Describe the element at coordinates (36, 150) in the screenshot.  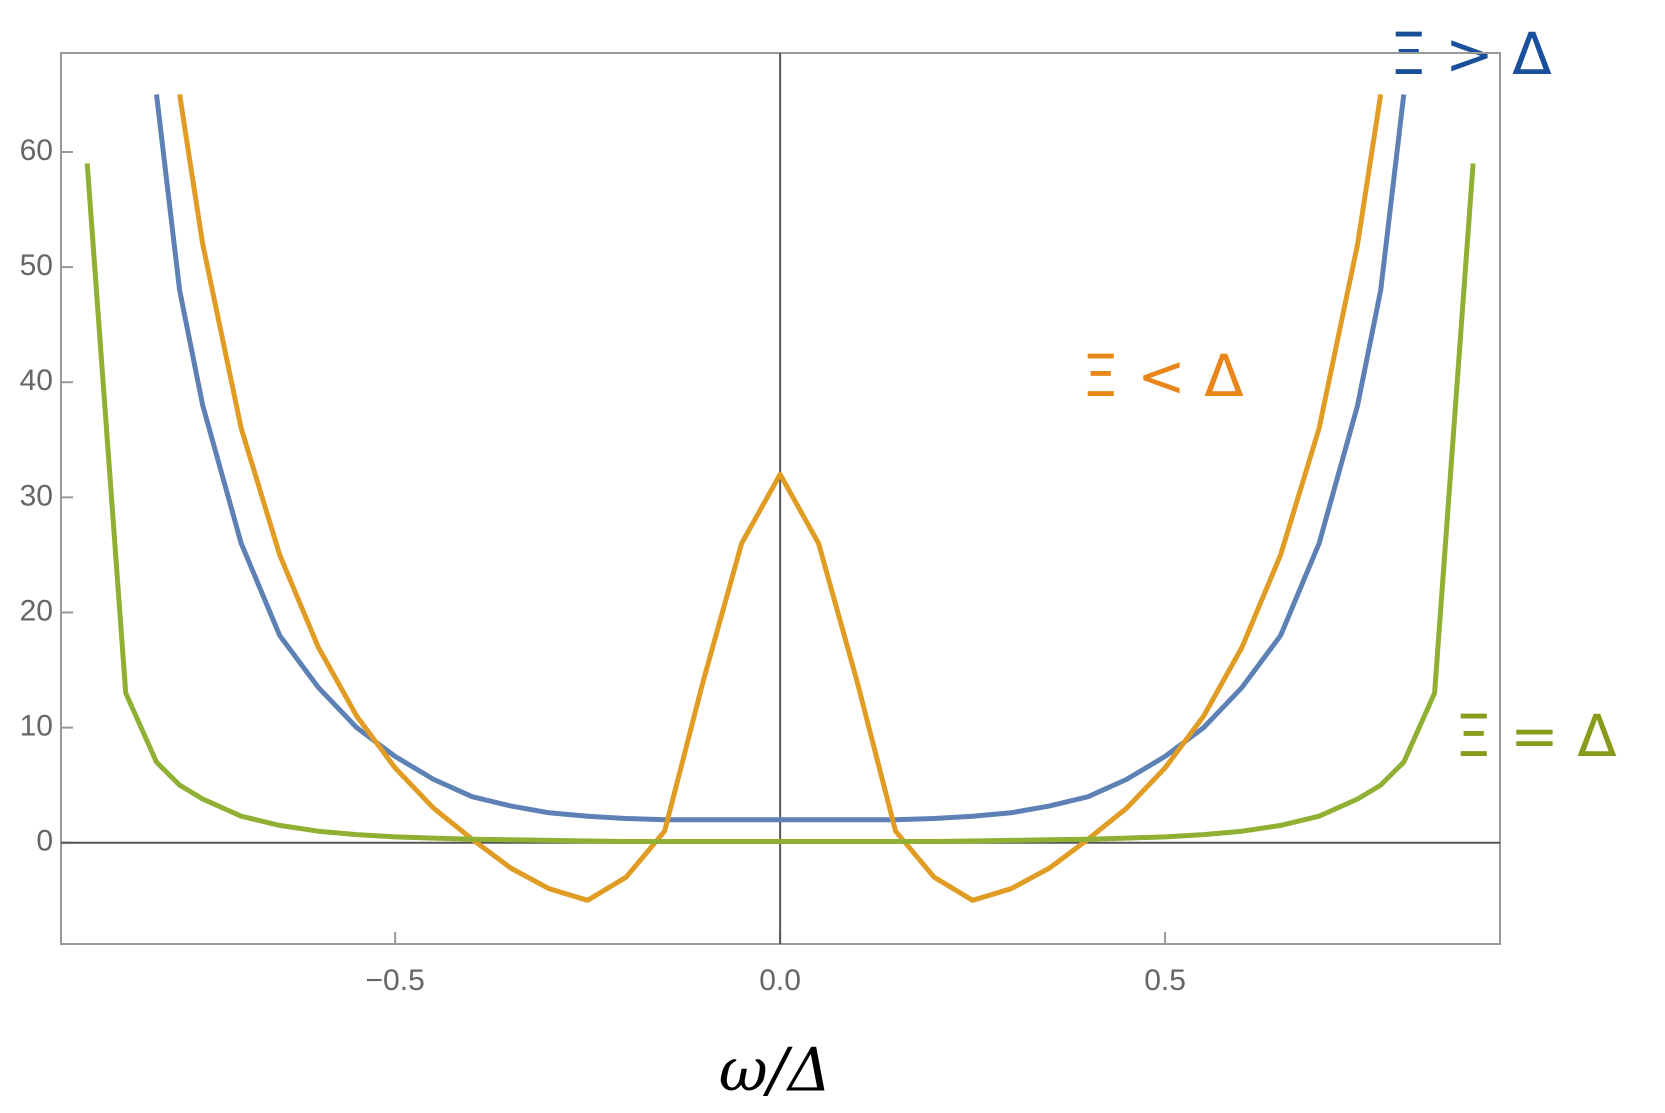
I see `y-tick-label: 60` at that location.